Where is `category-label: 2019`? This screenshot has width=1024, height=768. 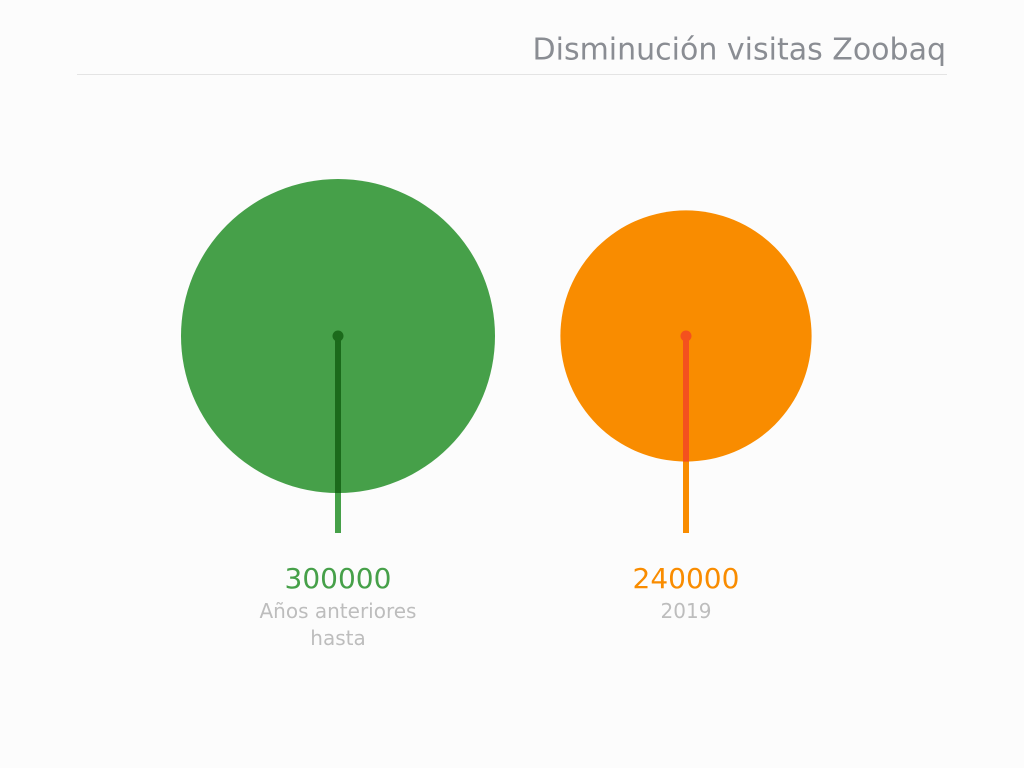 category-label: 2019 is located at coordinates (686, 611).